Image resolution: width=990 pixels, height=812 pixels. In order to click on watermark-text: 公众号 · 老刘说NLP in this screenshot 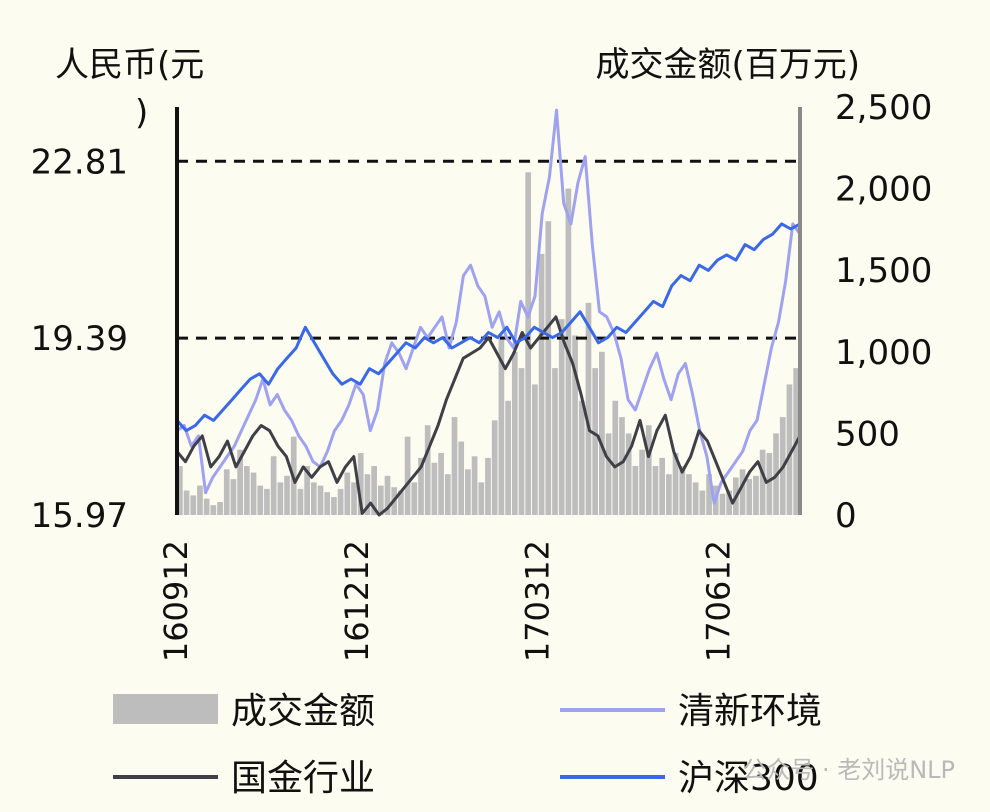, I will do `click(848, 770)`.